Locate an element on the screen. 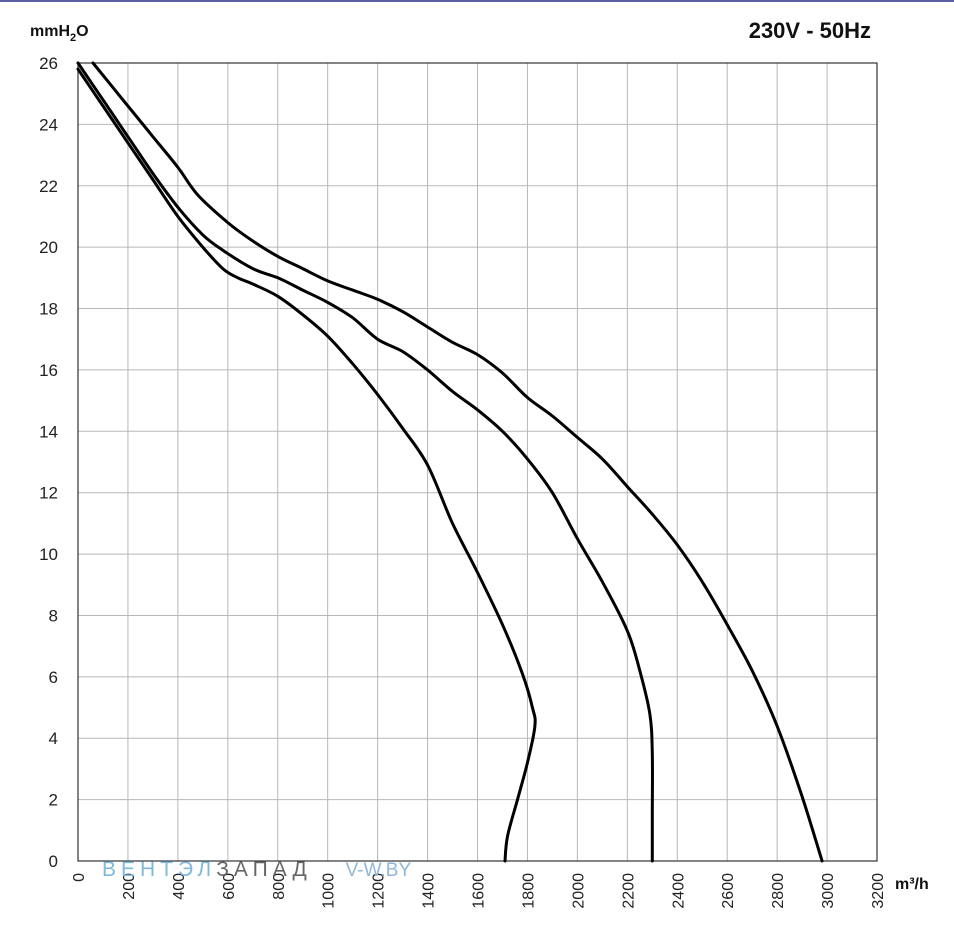  x-tick-label: 2200 is located at coordinates (628, 891).